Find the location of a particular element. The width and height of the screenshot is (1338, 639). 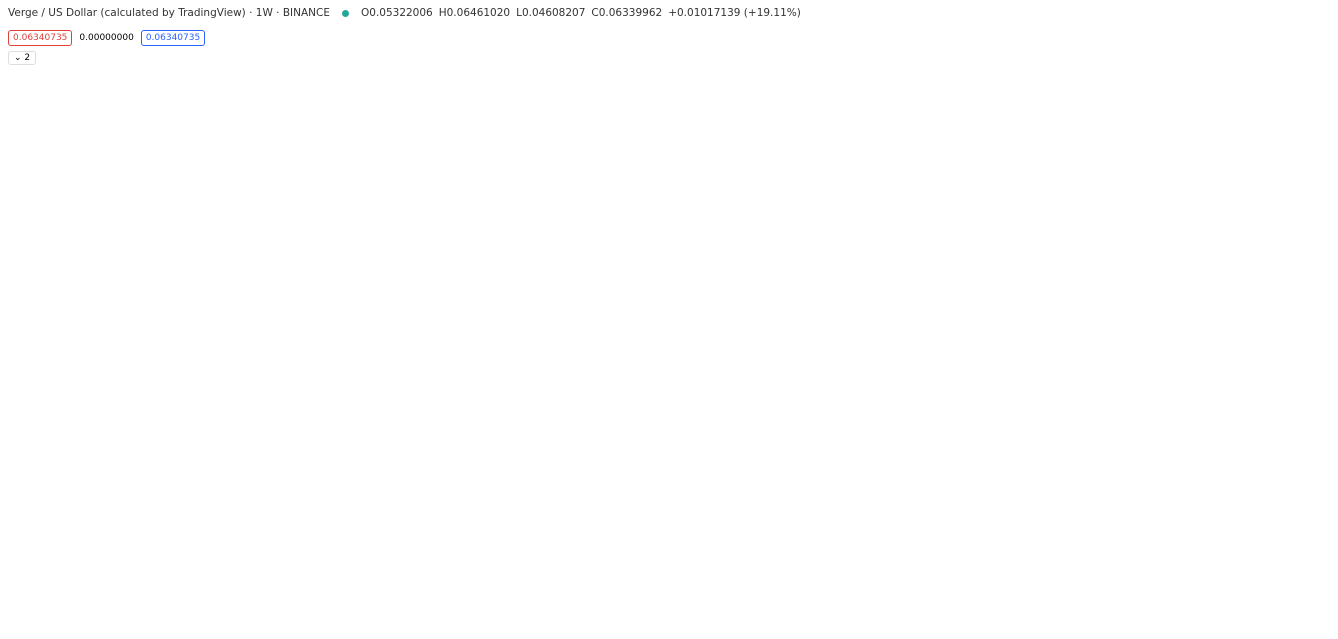

y-tick-label: 0.32000000 is located at coordinates (1295, 63).